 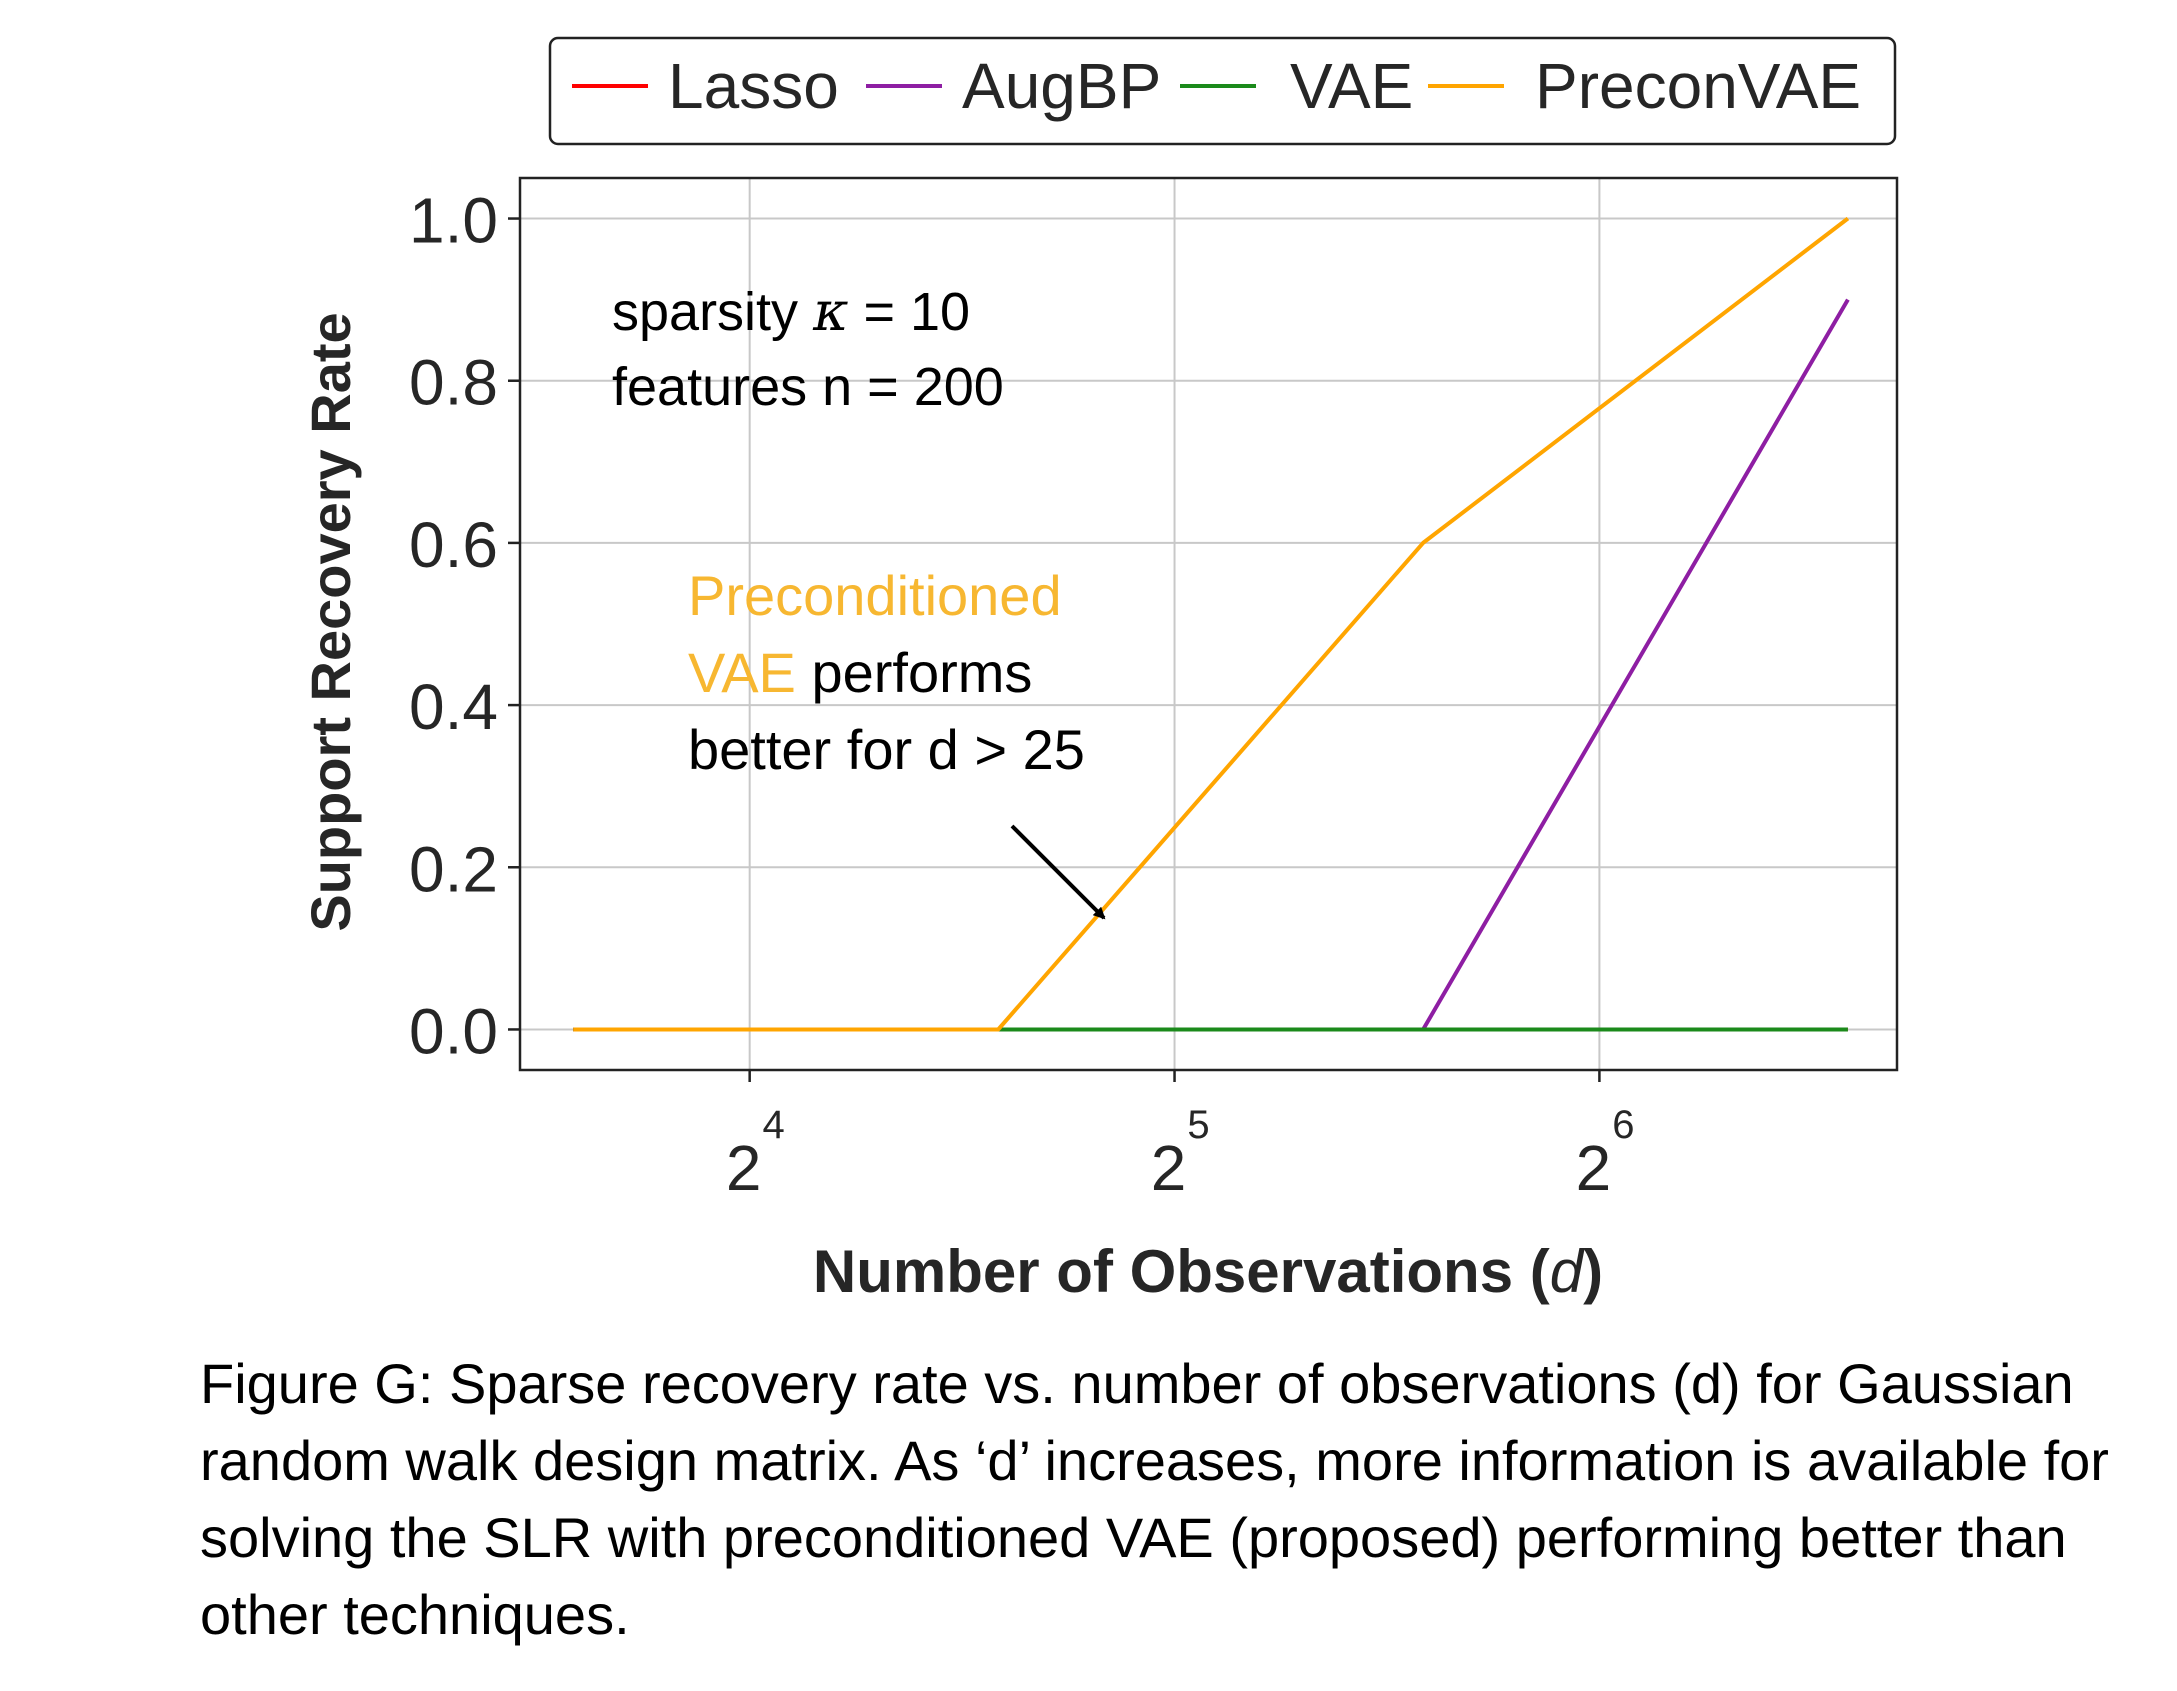 What do you see at coordinates (1623, 1125) in the screenshot?
I see `x-tick-label-exponent: 6` at bounding box center [1623, 1125].